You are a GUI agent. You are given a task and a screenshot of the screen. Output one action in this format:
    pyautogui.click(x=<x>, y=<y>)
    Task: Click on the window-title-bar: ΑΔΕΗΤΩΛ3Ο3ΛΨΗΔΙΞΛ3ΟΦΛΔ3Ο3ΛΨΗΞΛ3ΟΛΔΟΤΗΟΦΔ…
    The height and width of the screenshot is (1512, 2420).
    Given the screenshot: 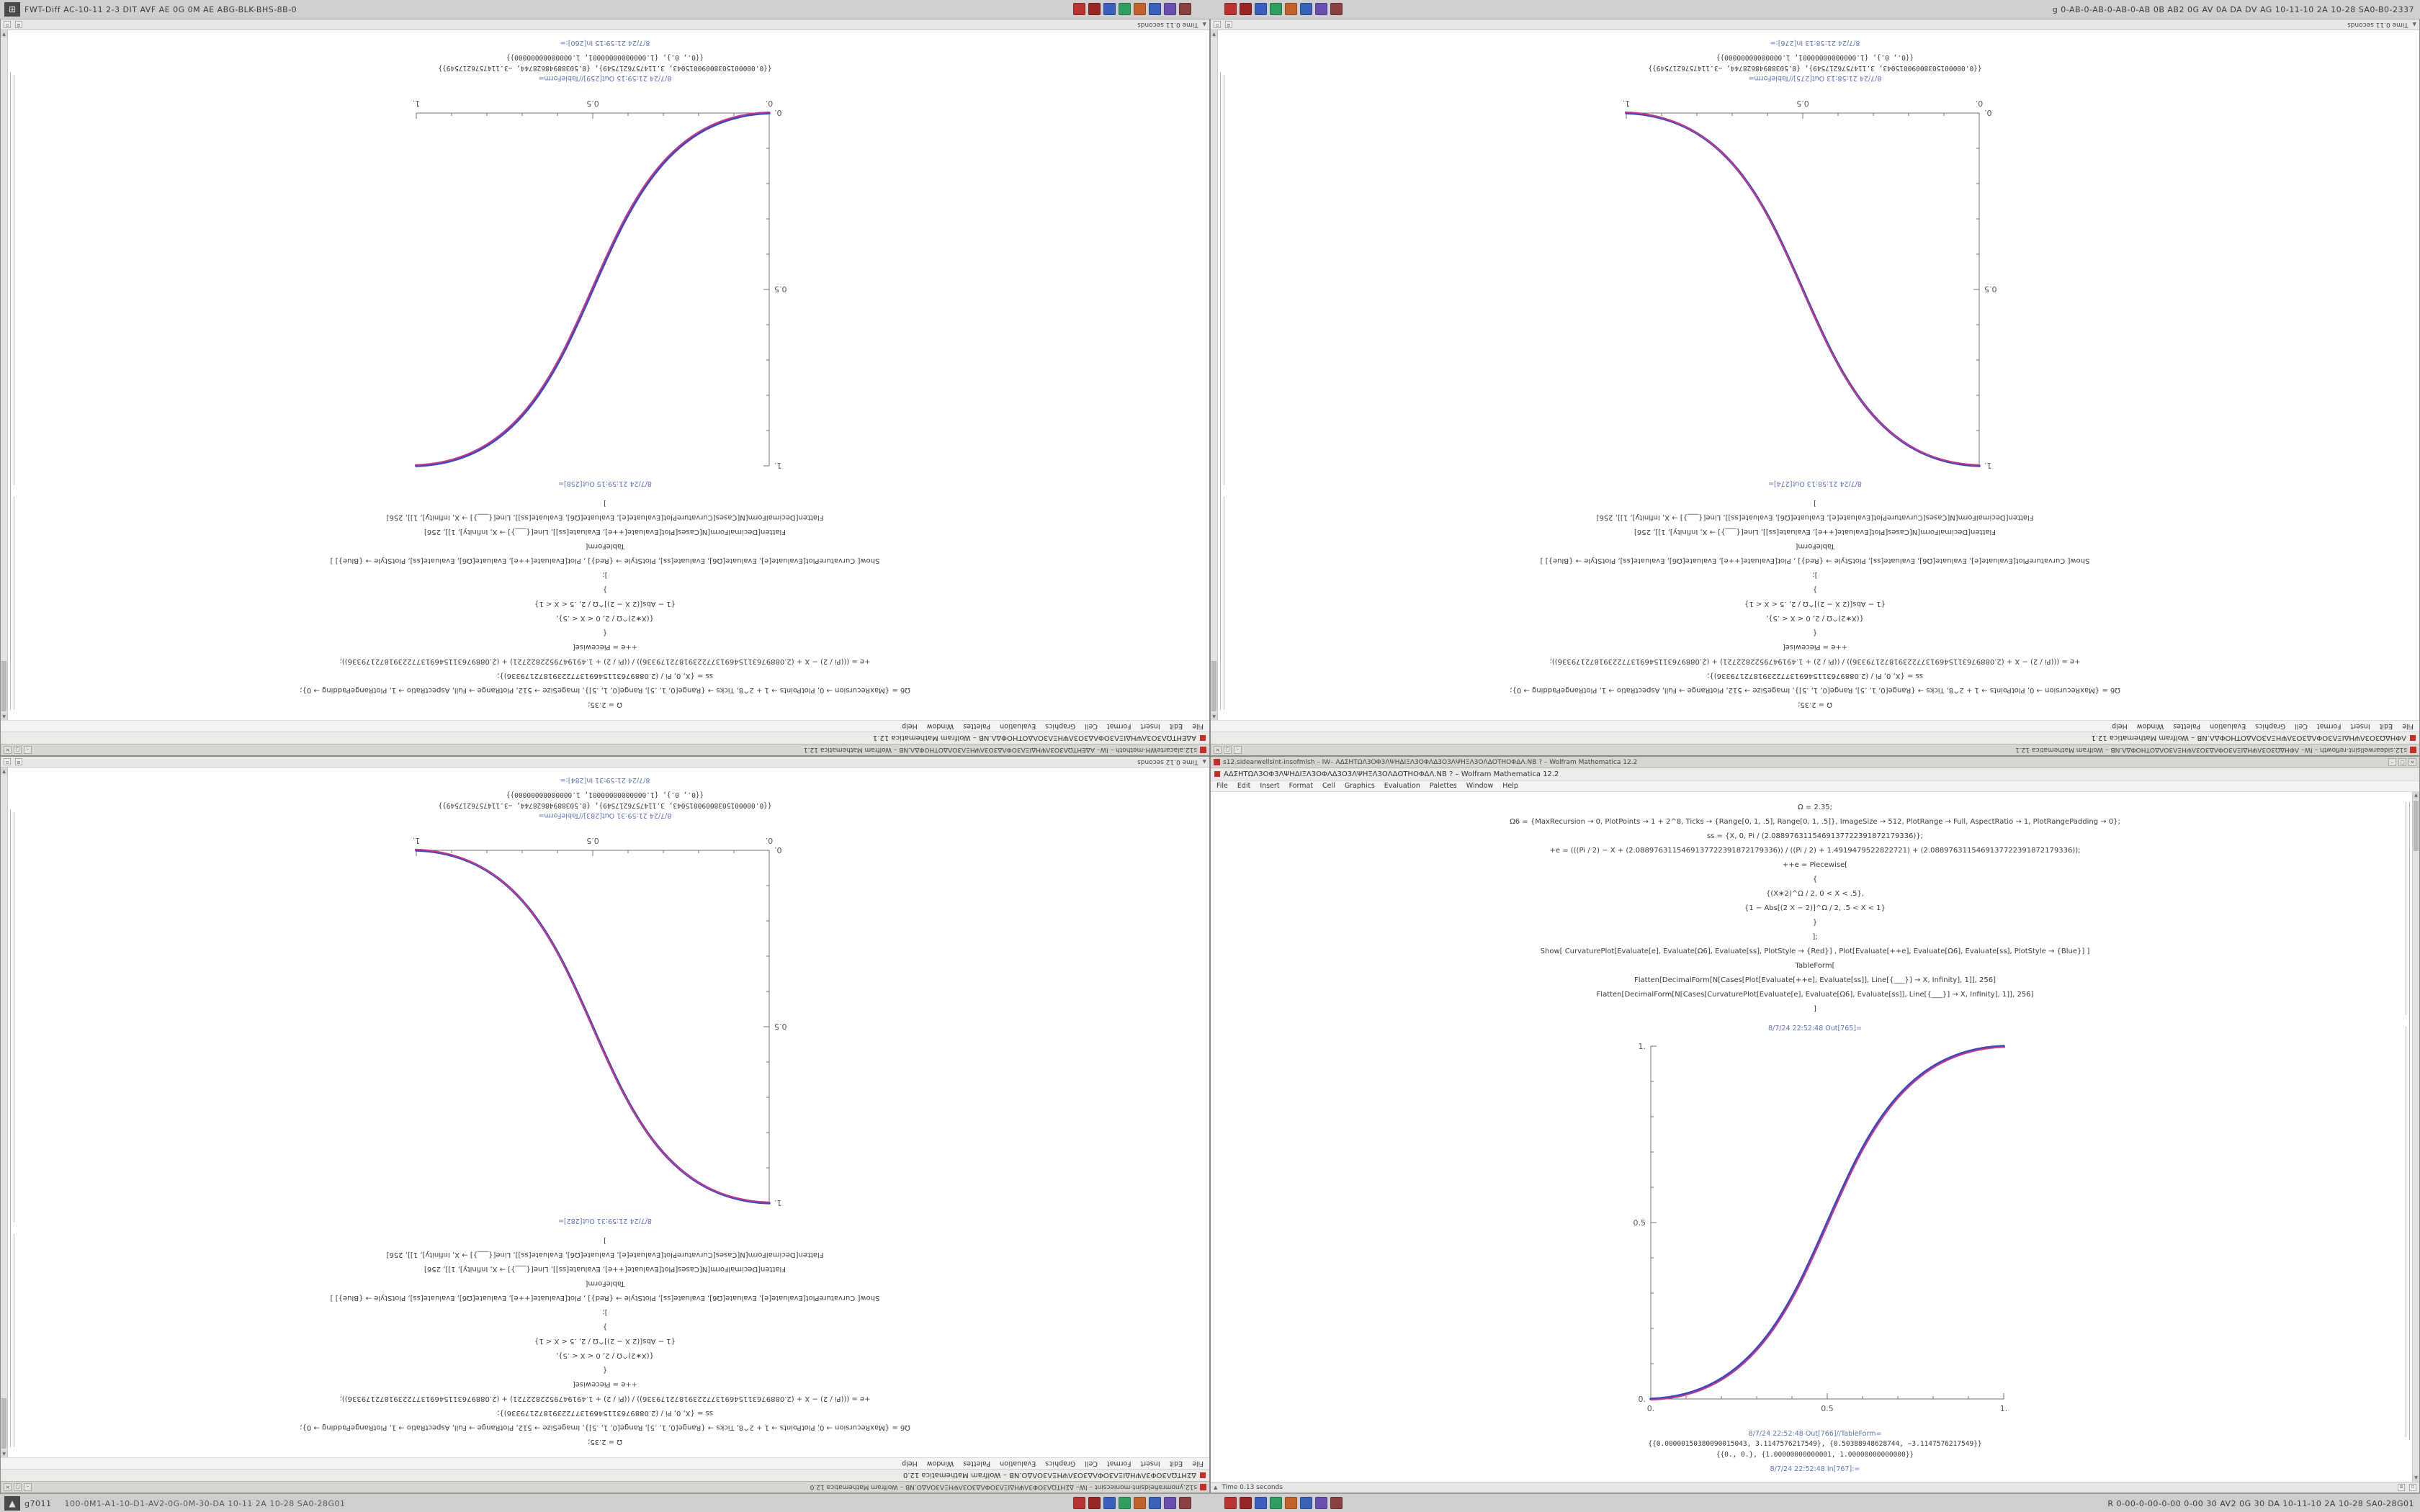 What is the action you would take?
    pyautogui.click(x=605, y=738)
    